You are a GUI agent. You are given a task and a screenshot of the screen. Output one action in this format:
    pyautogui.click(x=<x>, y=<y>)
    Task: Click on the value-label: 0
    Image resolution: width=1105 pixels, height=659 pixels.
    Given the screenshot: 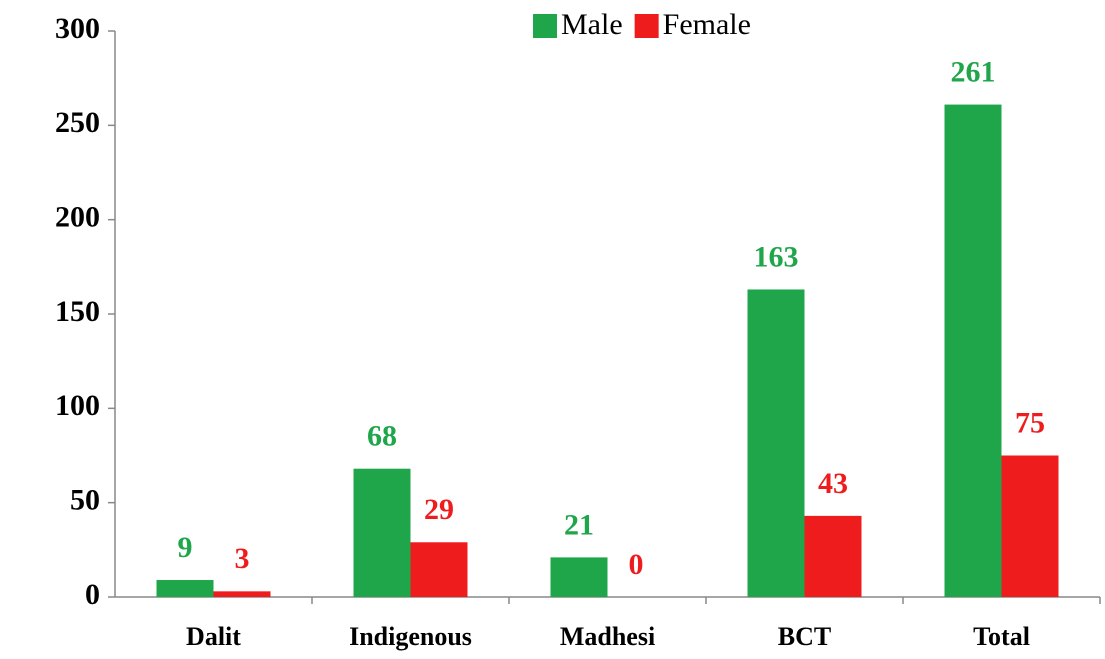 What is the action you would take?
    pyautogui.click(x=636, y=564)
    